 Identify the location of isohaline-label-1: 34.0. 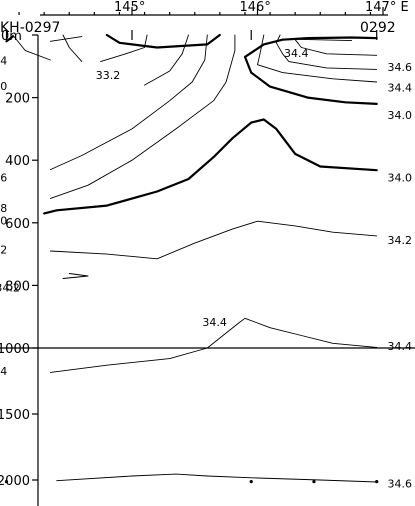
(3, 86).